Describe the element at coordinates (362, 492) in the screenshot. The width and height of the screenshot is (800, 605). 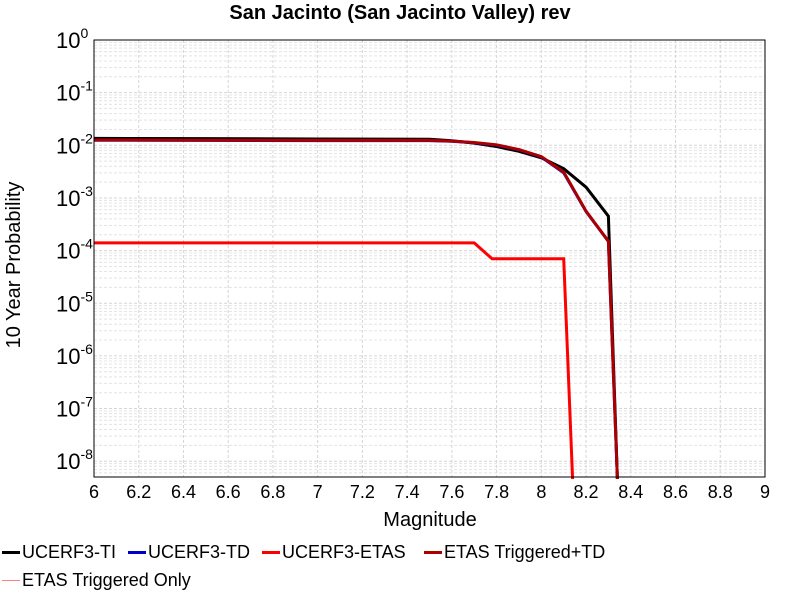
I see `x-tick-label: 7.2` at that location.